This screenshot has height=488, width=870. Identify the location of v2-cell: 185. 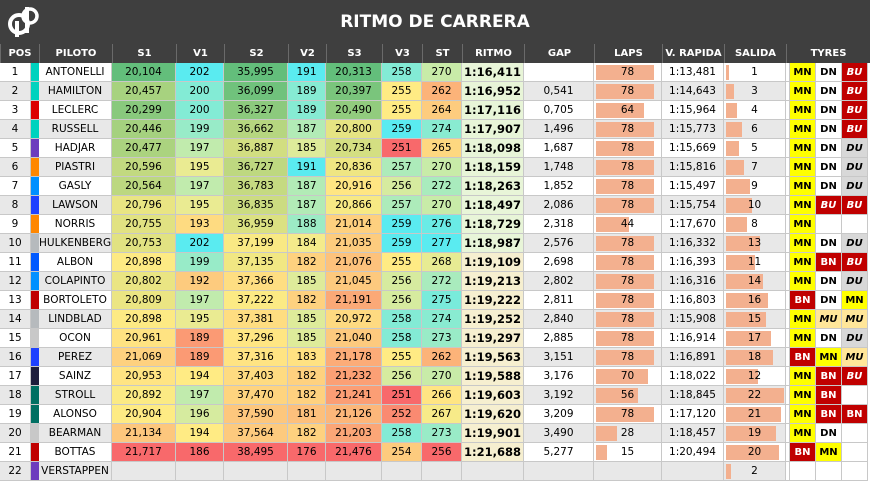
(307, 148).